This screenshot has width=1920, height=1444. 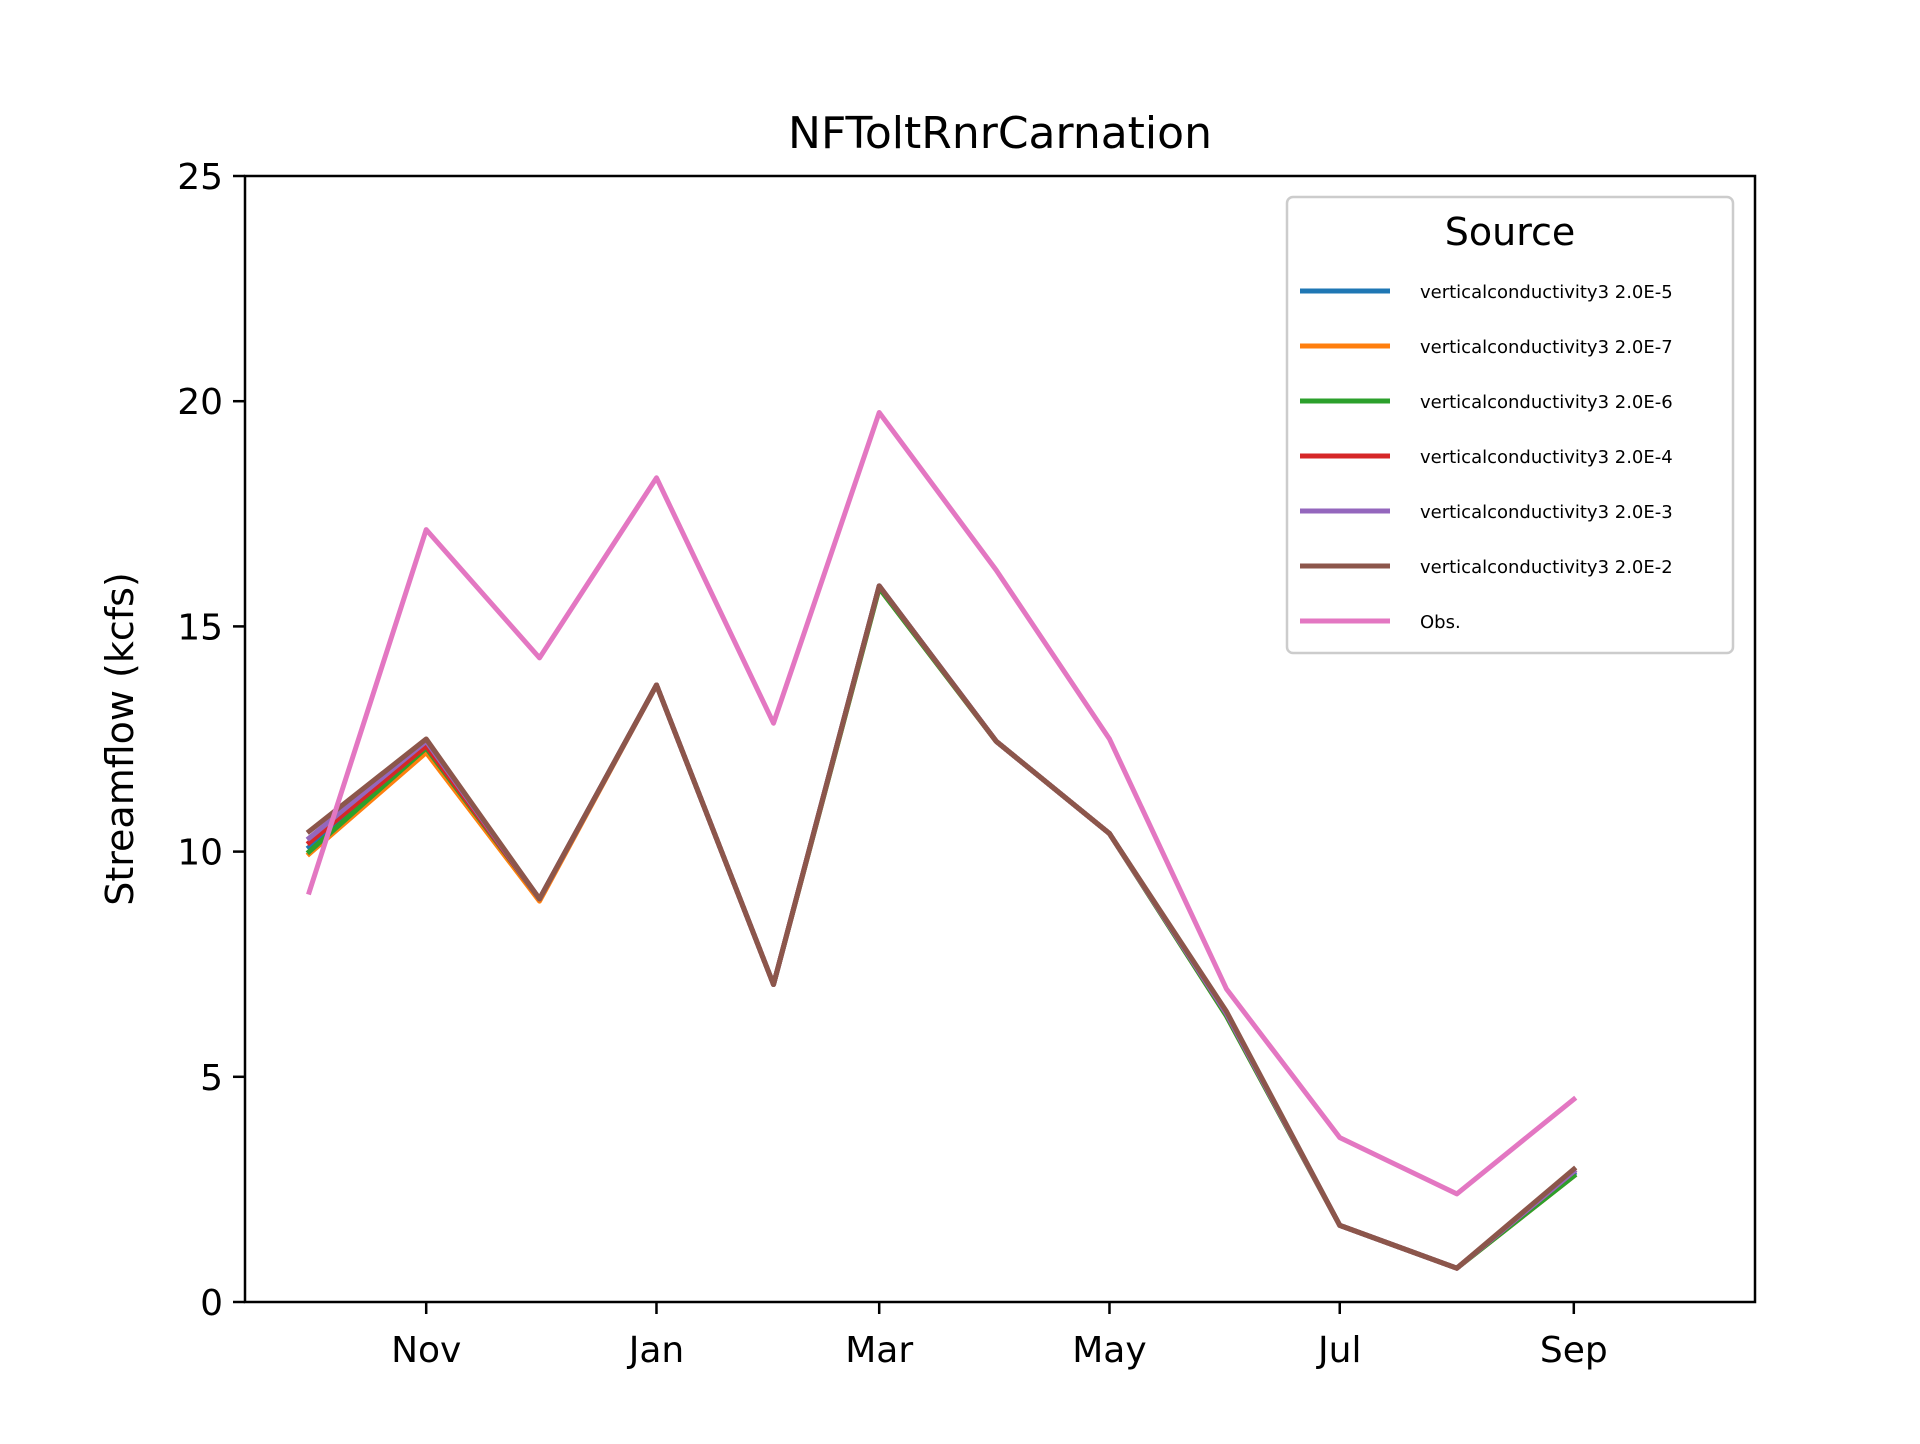 What do you see at coordinates (1338, 1350) in the screenshot?
I see `x-tick-label: Jul` at bounding box center [1338, 1350].